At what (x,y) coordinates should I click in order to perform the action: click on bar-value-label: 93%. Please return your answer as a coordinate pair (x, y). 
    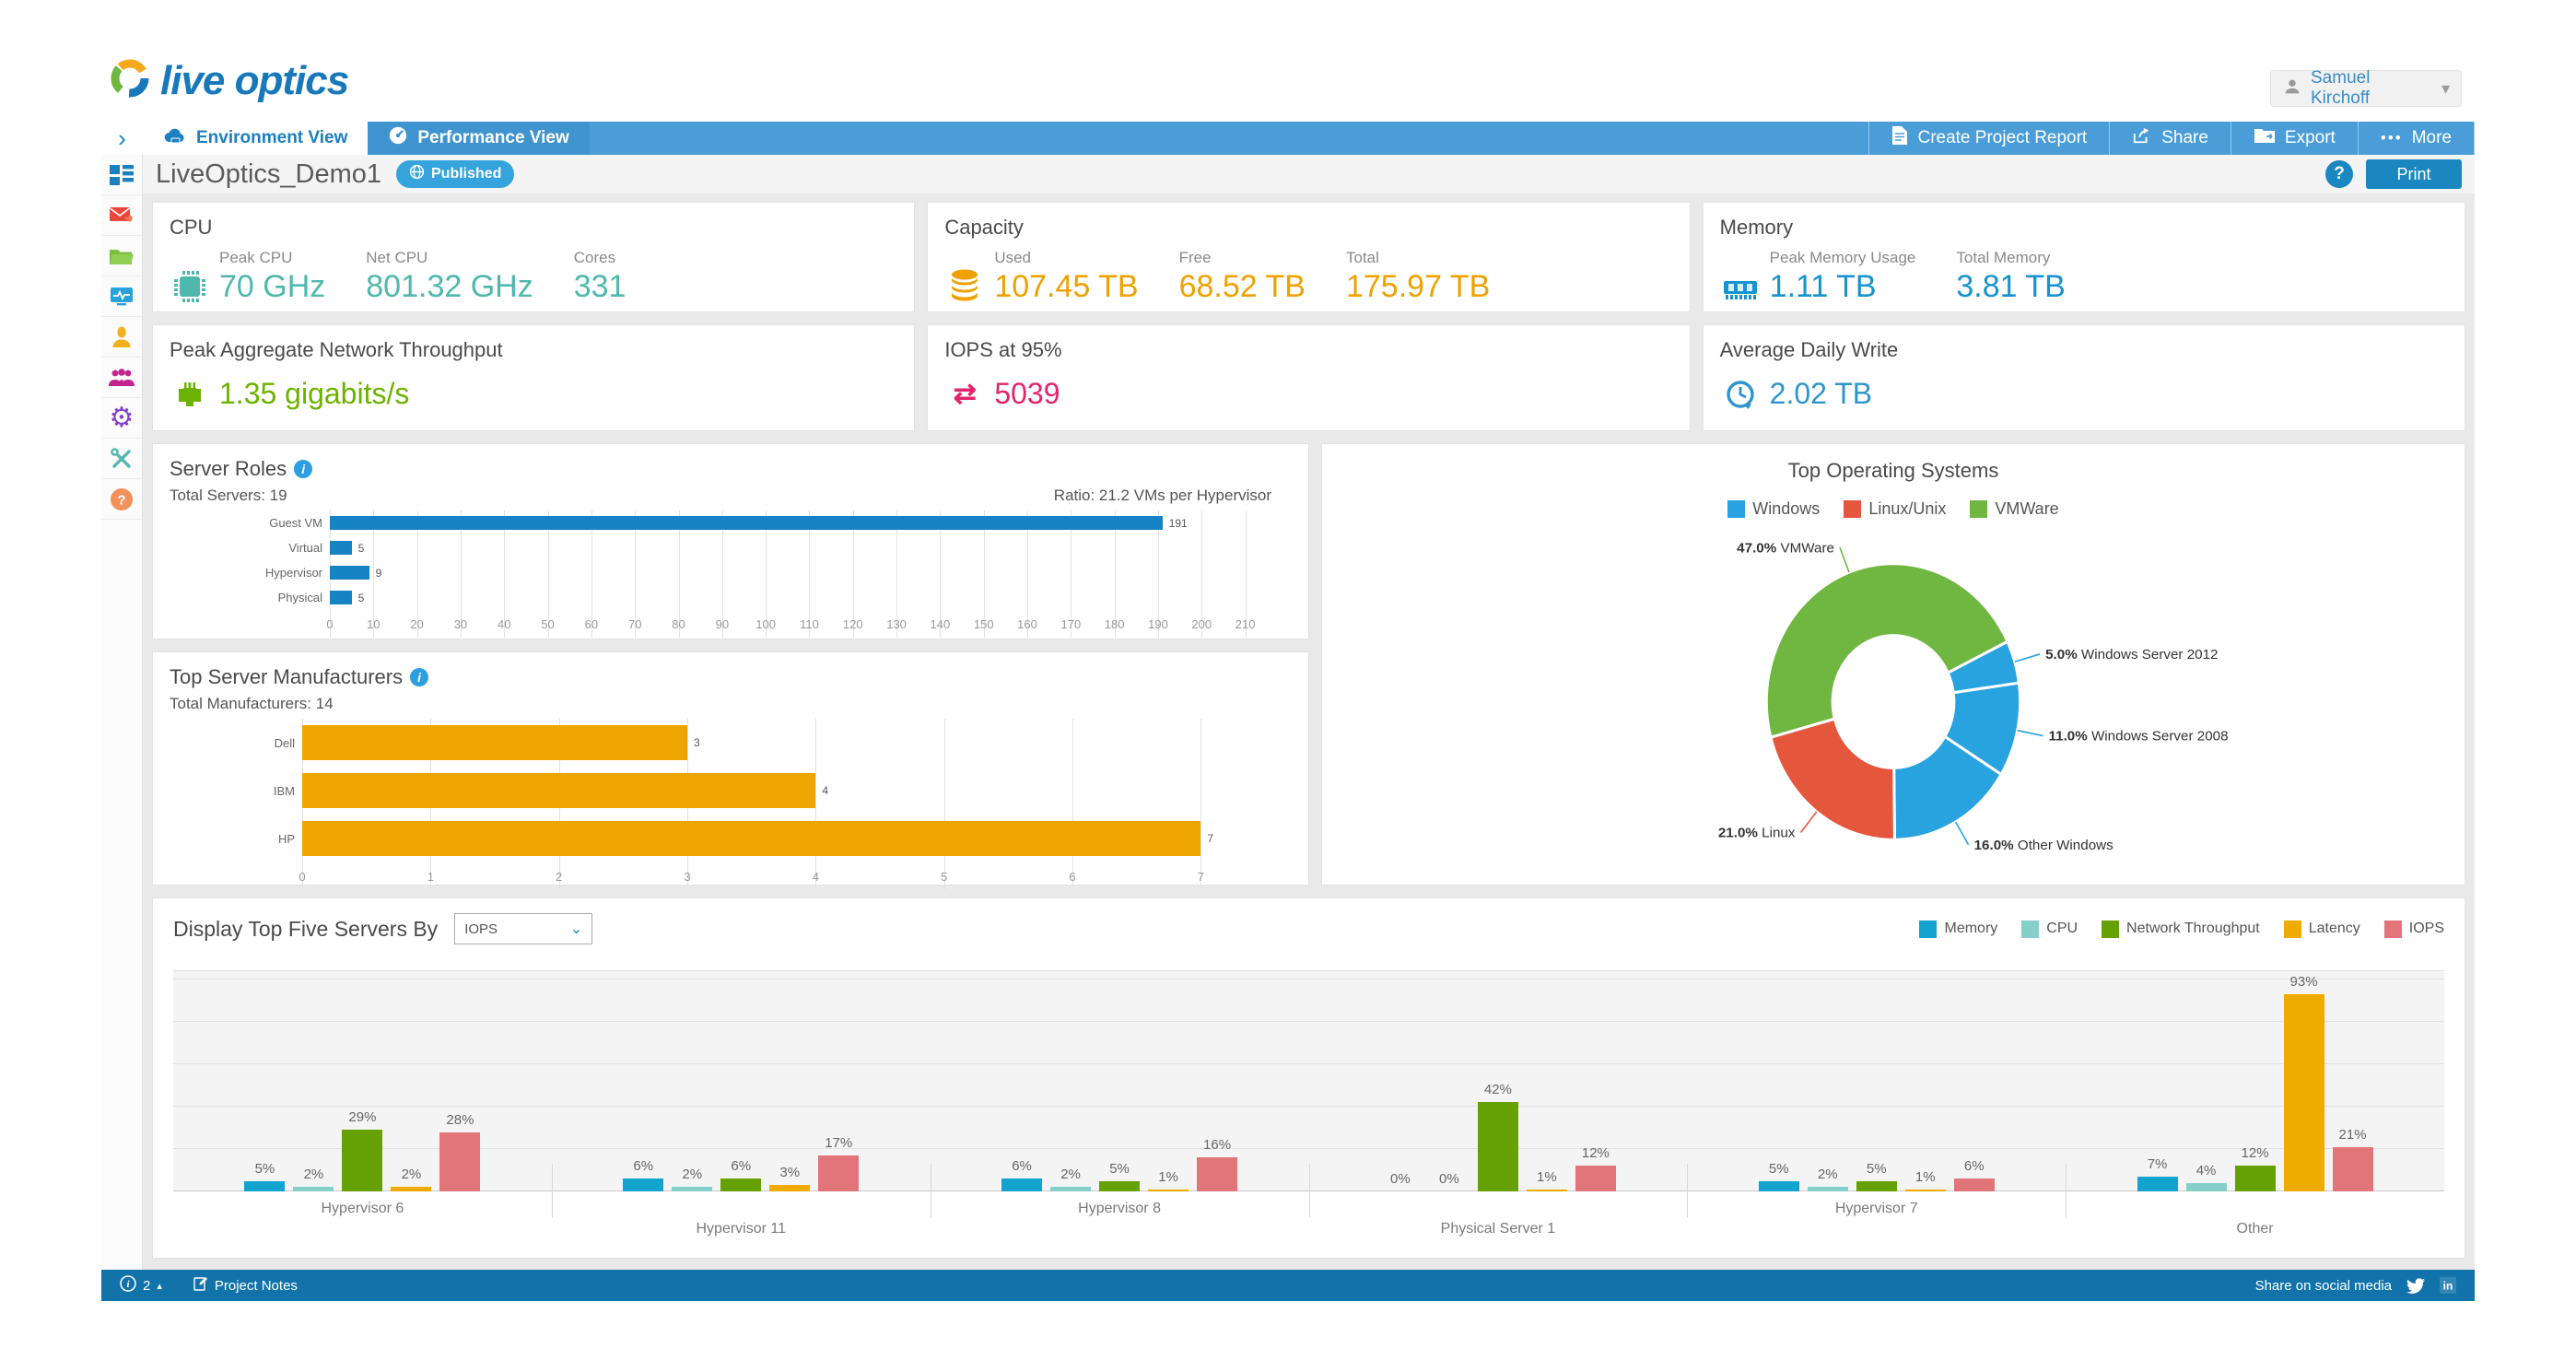
    Looking at the image, I should click on (2303, 982).